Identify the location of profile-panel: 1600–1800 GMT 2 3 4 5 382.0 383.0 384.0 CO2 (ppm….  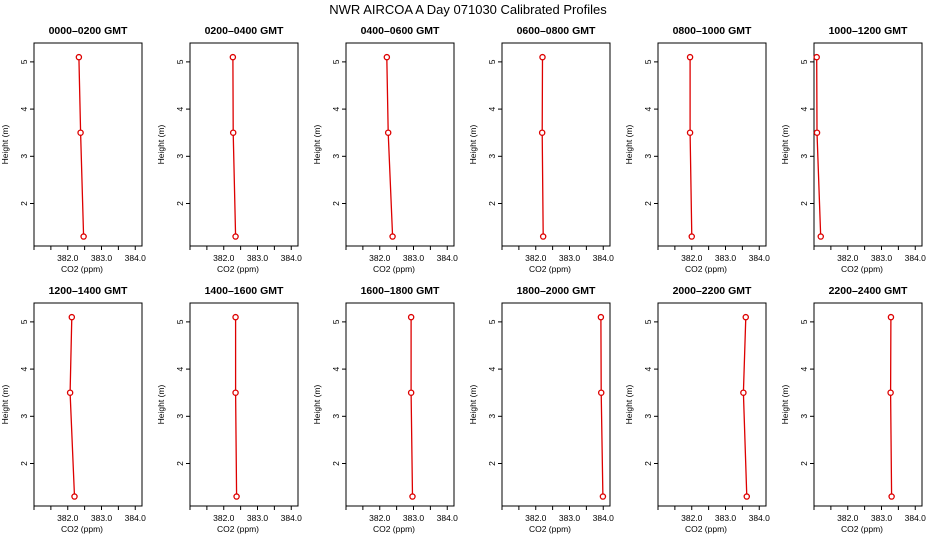
(385, 409).